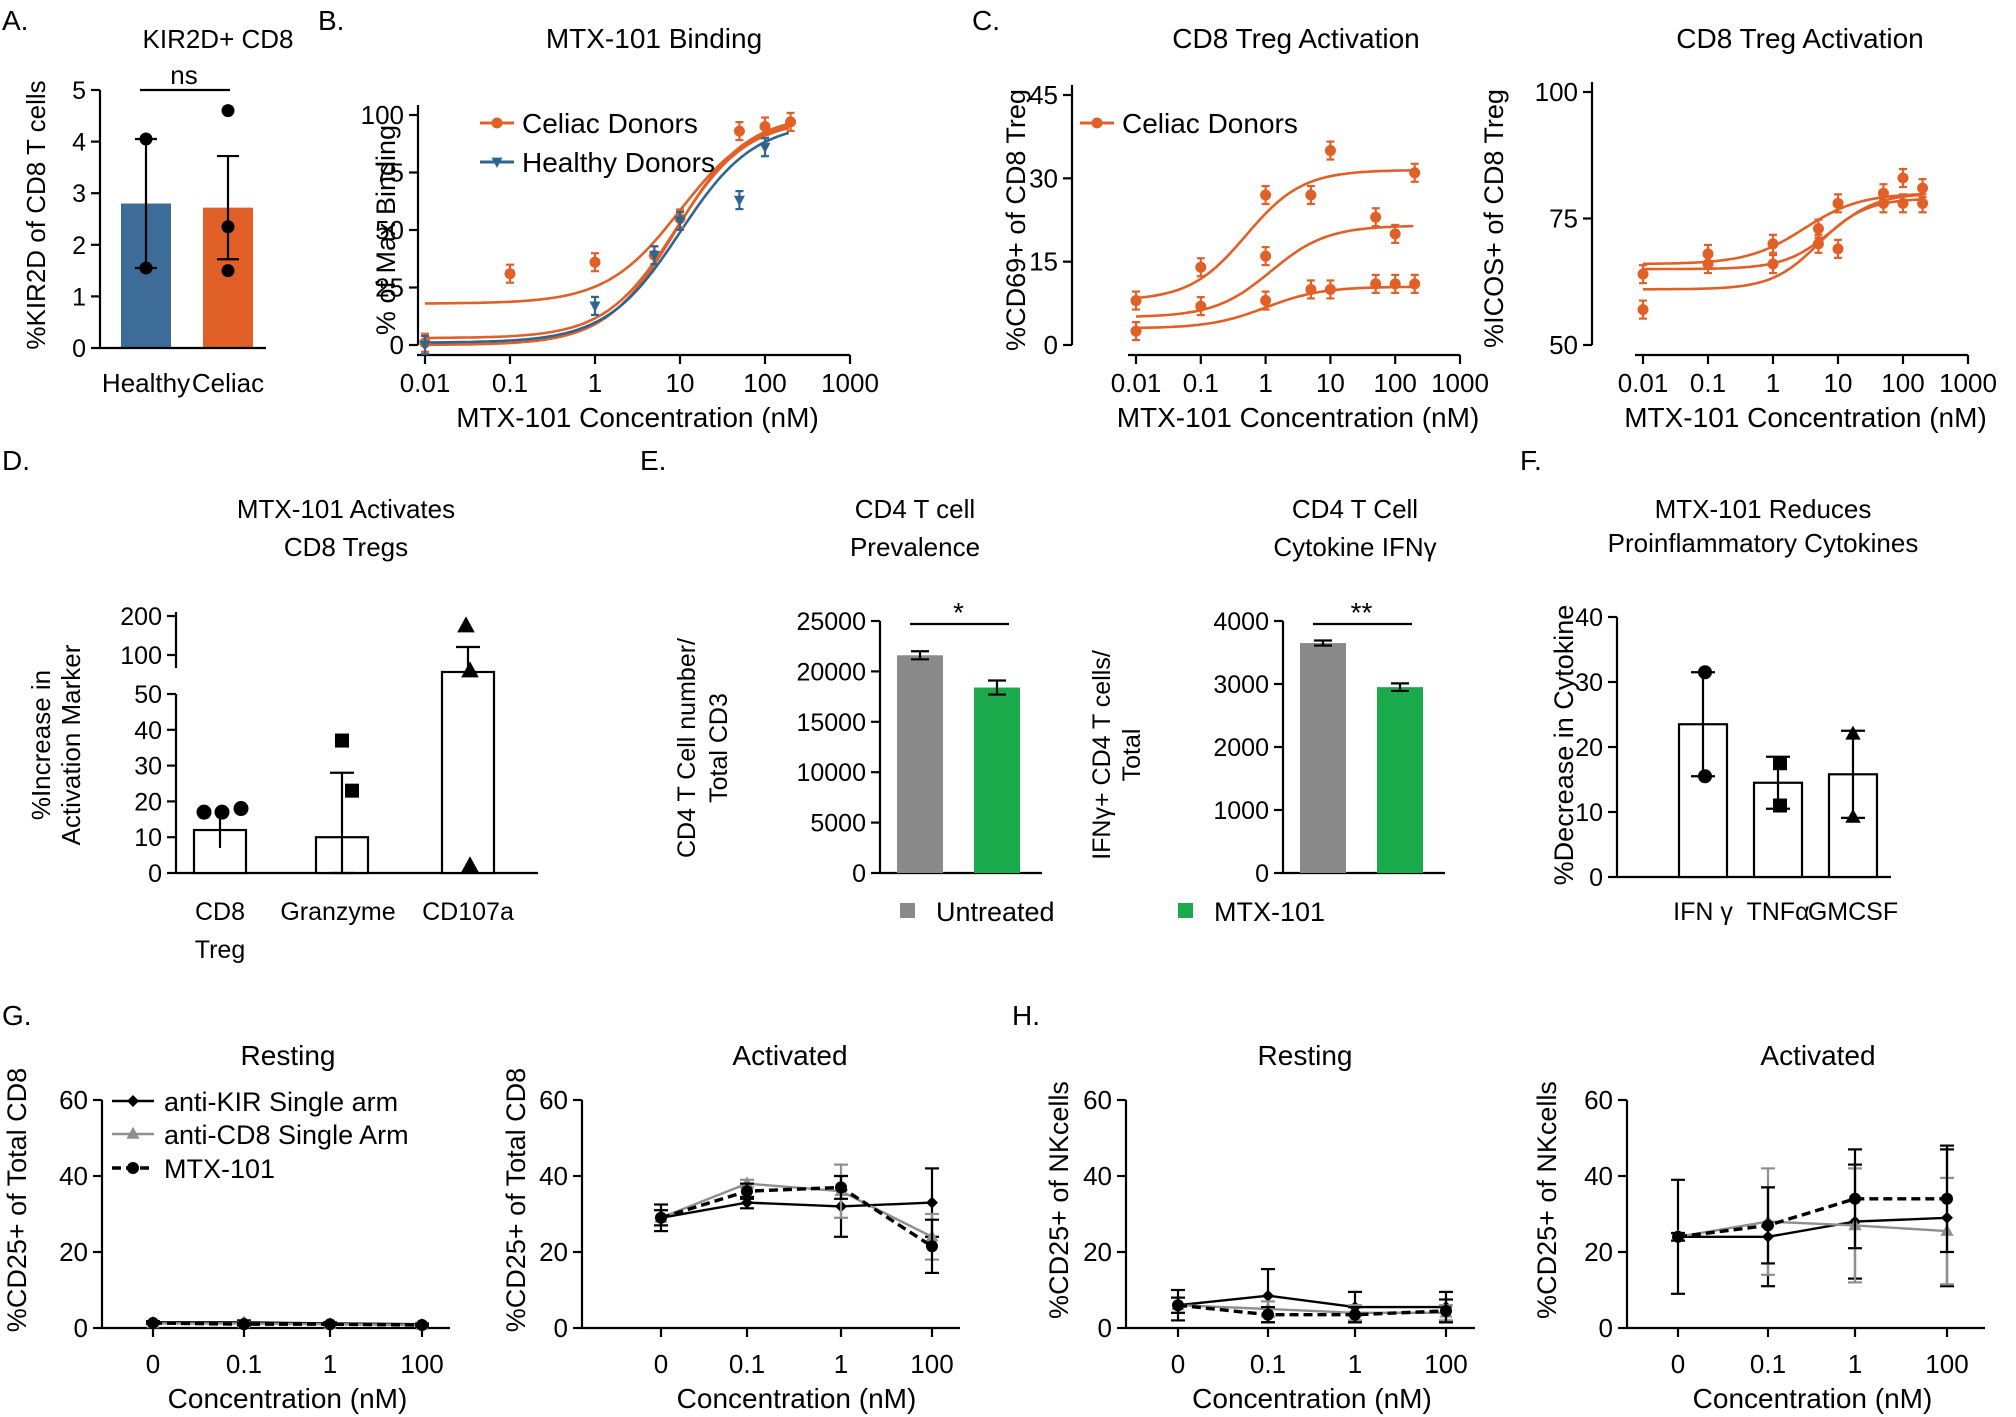 Image resolution: width=2016 pixels, height=1417 pixels. Describe the element at coordinates (1598, 1100) in the screenshot. I see `panel-h2-y-tick-label: 60` at that location.